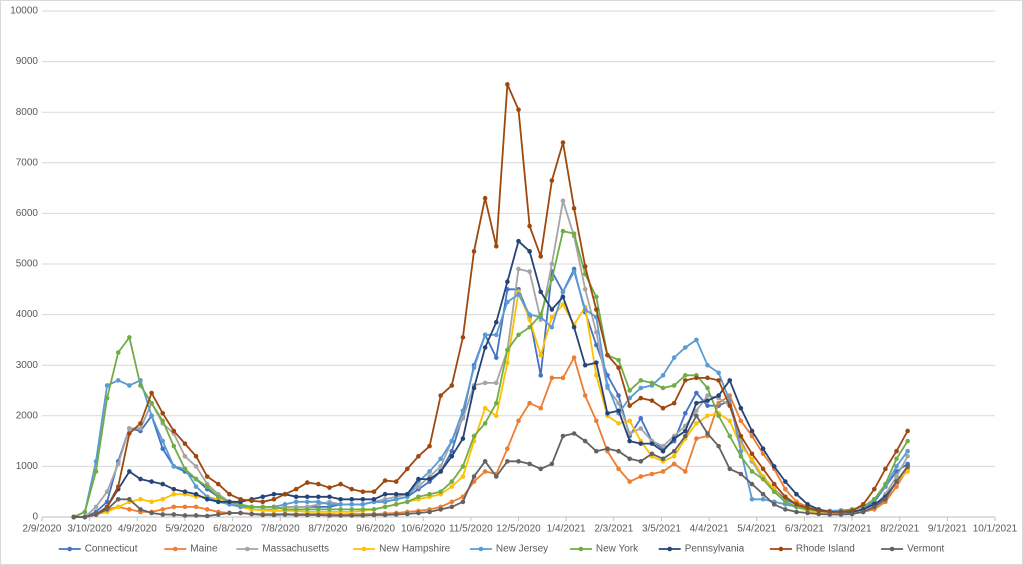 The height and width of the screenshot is (565, 1023). Describe the element at coordinates (471, 529) in the screenshot. I see `x-tick-label: 11/5/2020` at that location.